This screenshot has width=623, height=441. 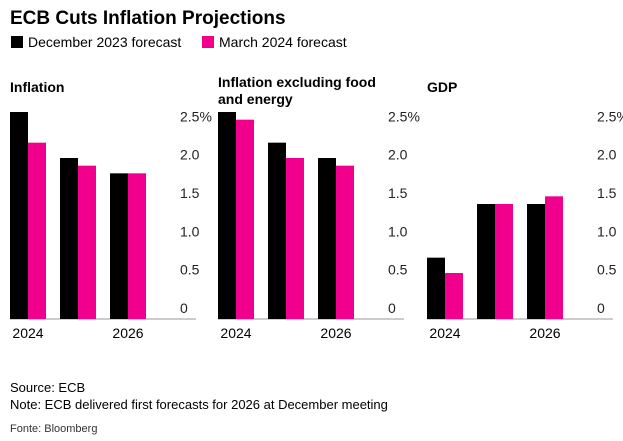 What do you see at coordinates (148, 18) in the screenshot?
I see `chart-title: ECB Cuts Inflation Projections` at bounding box center [148, 18].